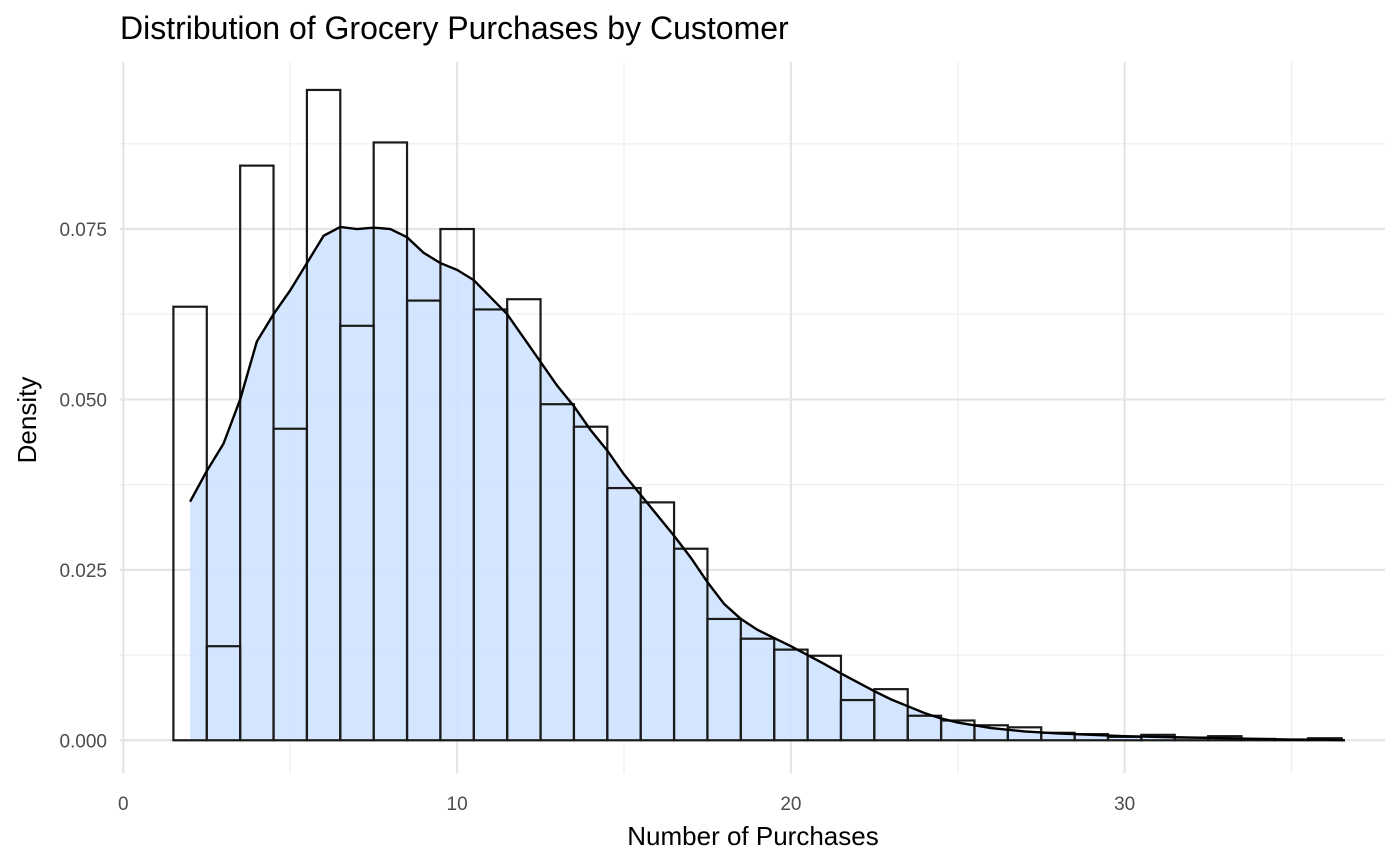  Describe the element at coordinates (1124, 804) in the screenshot. I see `x-tick-label: 30` at that location.